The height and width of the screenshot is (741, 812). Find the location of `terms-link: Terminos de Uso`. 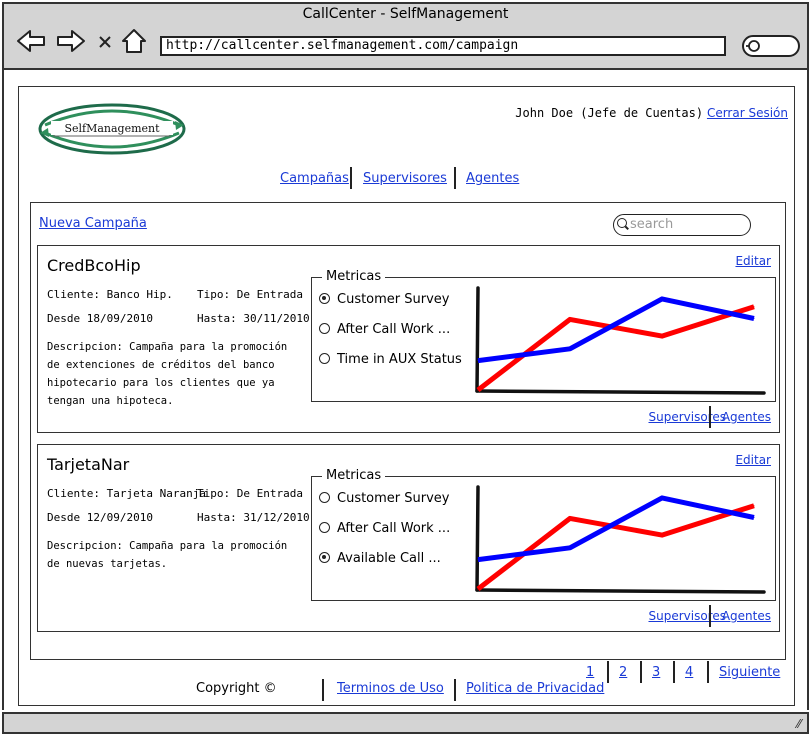

terms-link: Terminos de Uso is located at coordinates (390, 688).